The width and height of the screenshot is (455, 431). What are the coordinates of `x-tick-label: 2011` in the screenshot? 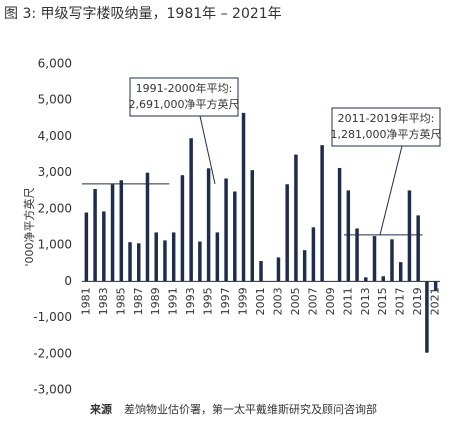 It's located at (347, 301).